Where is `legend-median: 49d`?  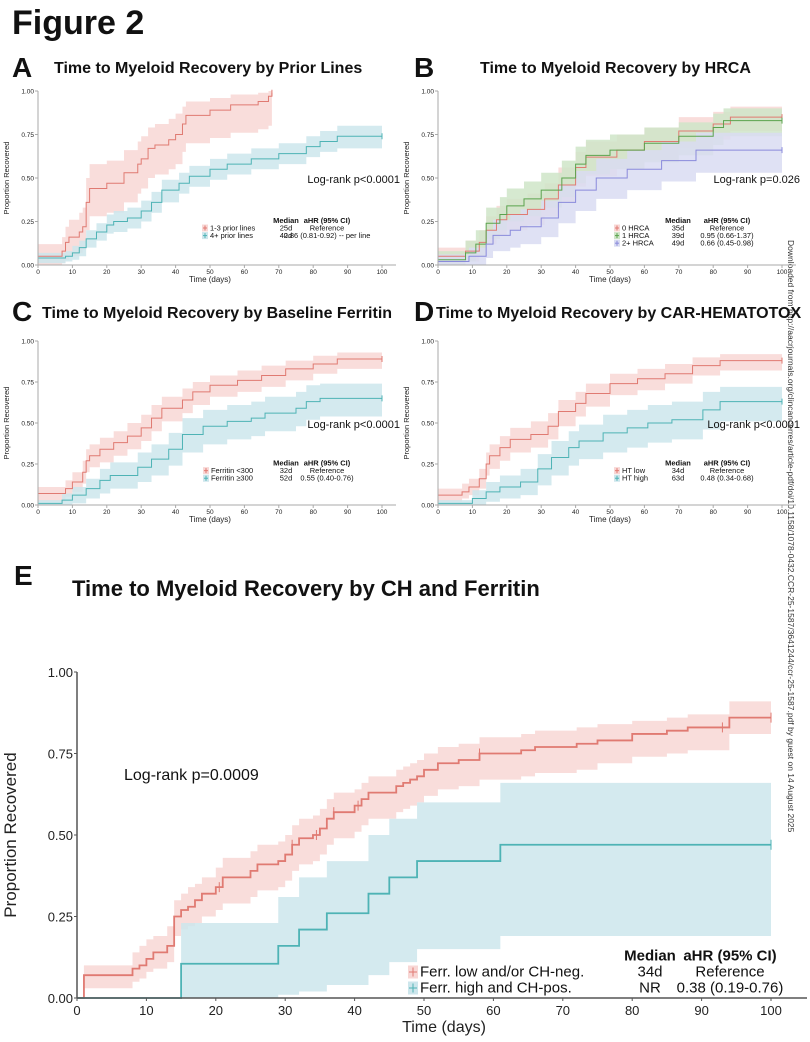
legend-median: 49d is located at coordinates (678, 243).